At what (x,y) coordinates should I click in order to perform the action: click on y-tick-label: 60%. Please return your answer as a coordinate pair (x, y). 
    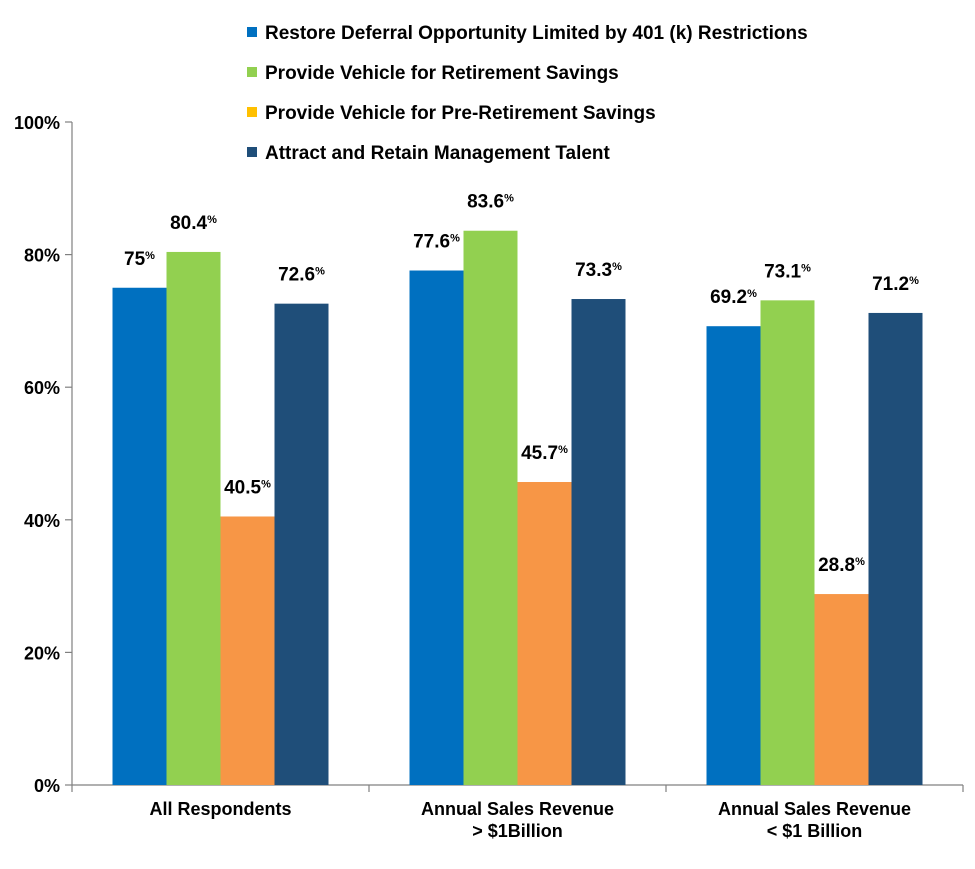
    Looking at the image, I should click on (42, 388).